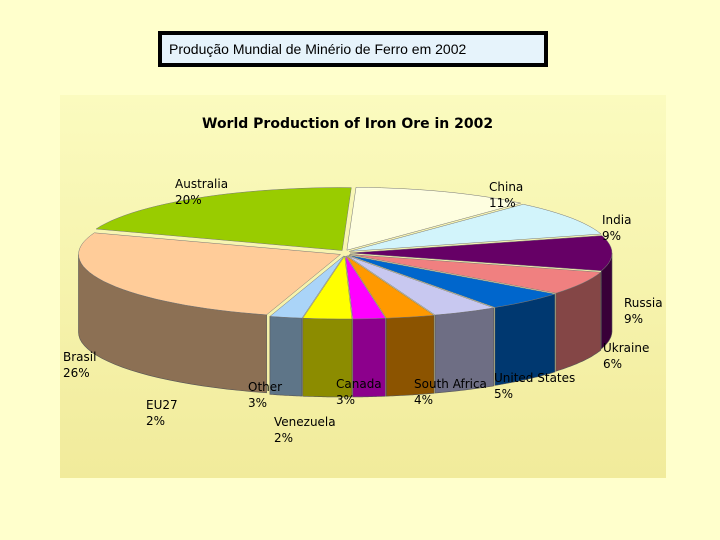 This screenshot has width=720, height=540. Describe the element at coordinates (611, 236) in the screenshot. I see `percent-india: 9%` at that location.